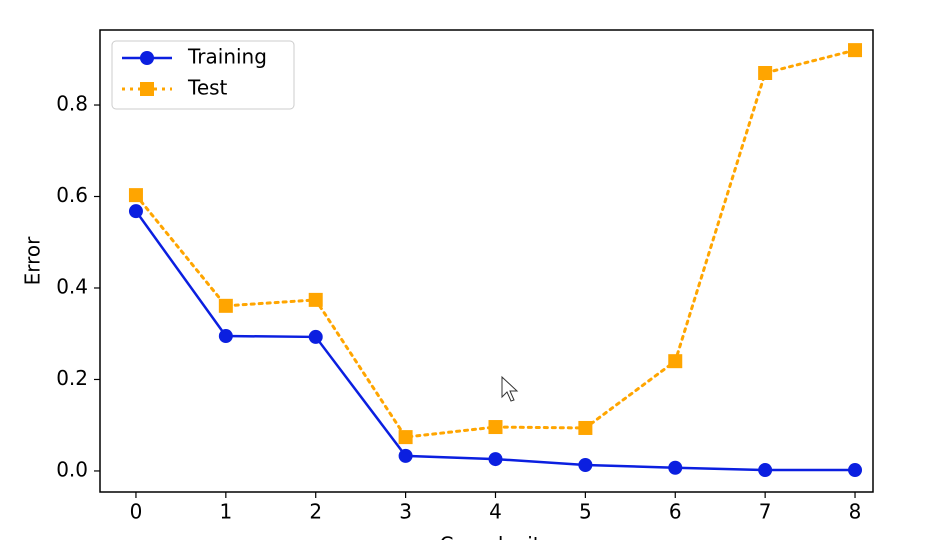 Image resolution: width=934 pixels, height=540 pixels. What do you see at coordinates (496, 536) in the screenshot?
I see `x-axis-label: Complexity` at bounding box center [496, 536].